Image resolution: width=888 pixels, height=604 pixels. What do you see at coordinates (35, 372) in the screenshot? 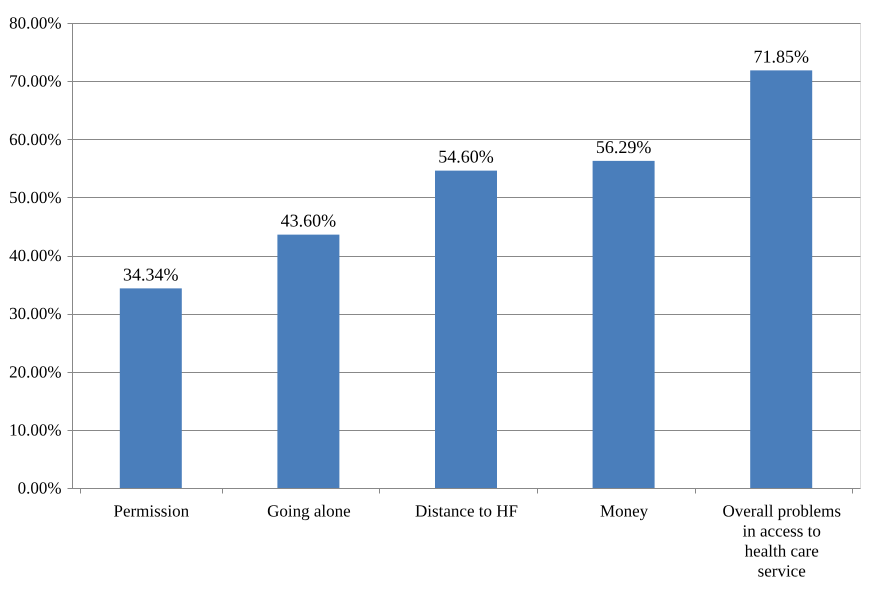
I see `y-tick-label: 20.00%` at bounding box center [35, 372].